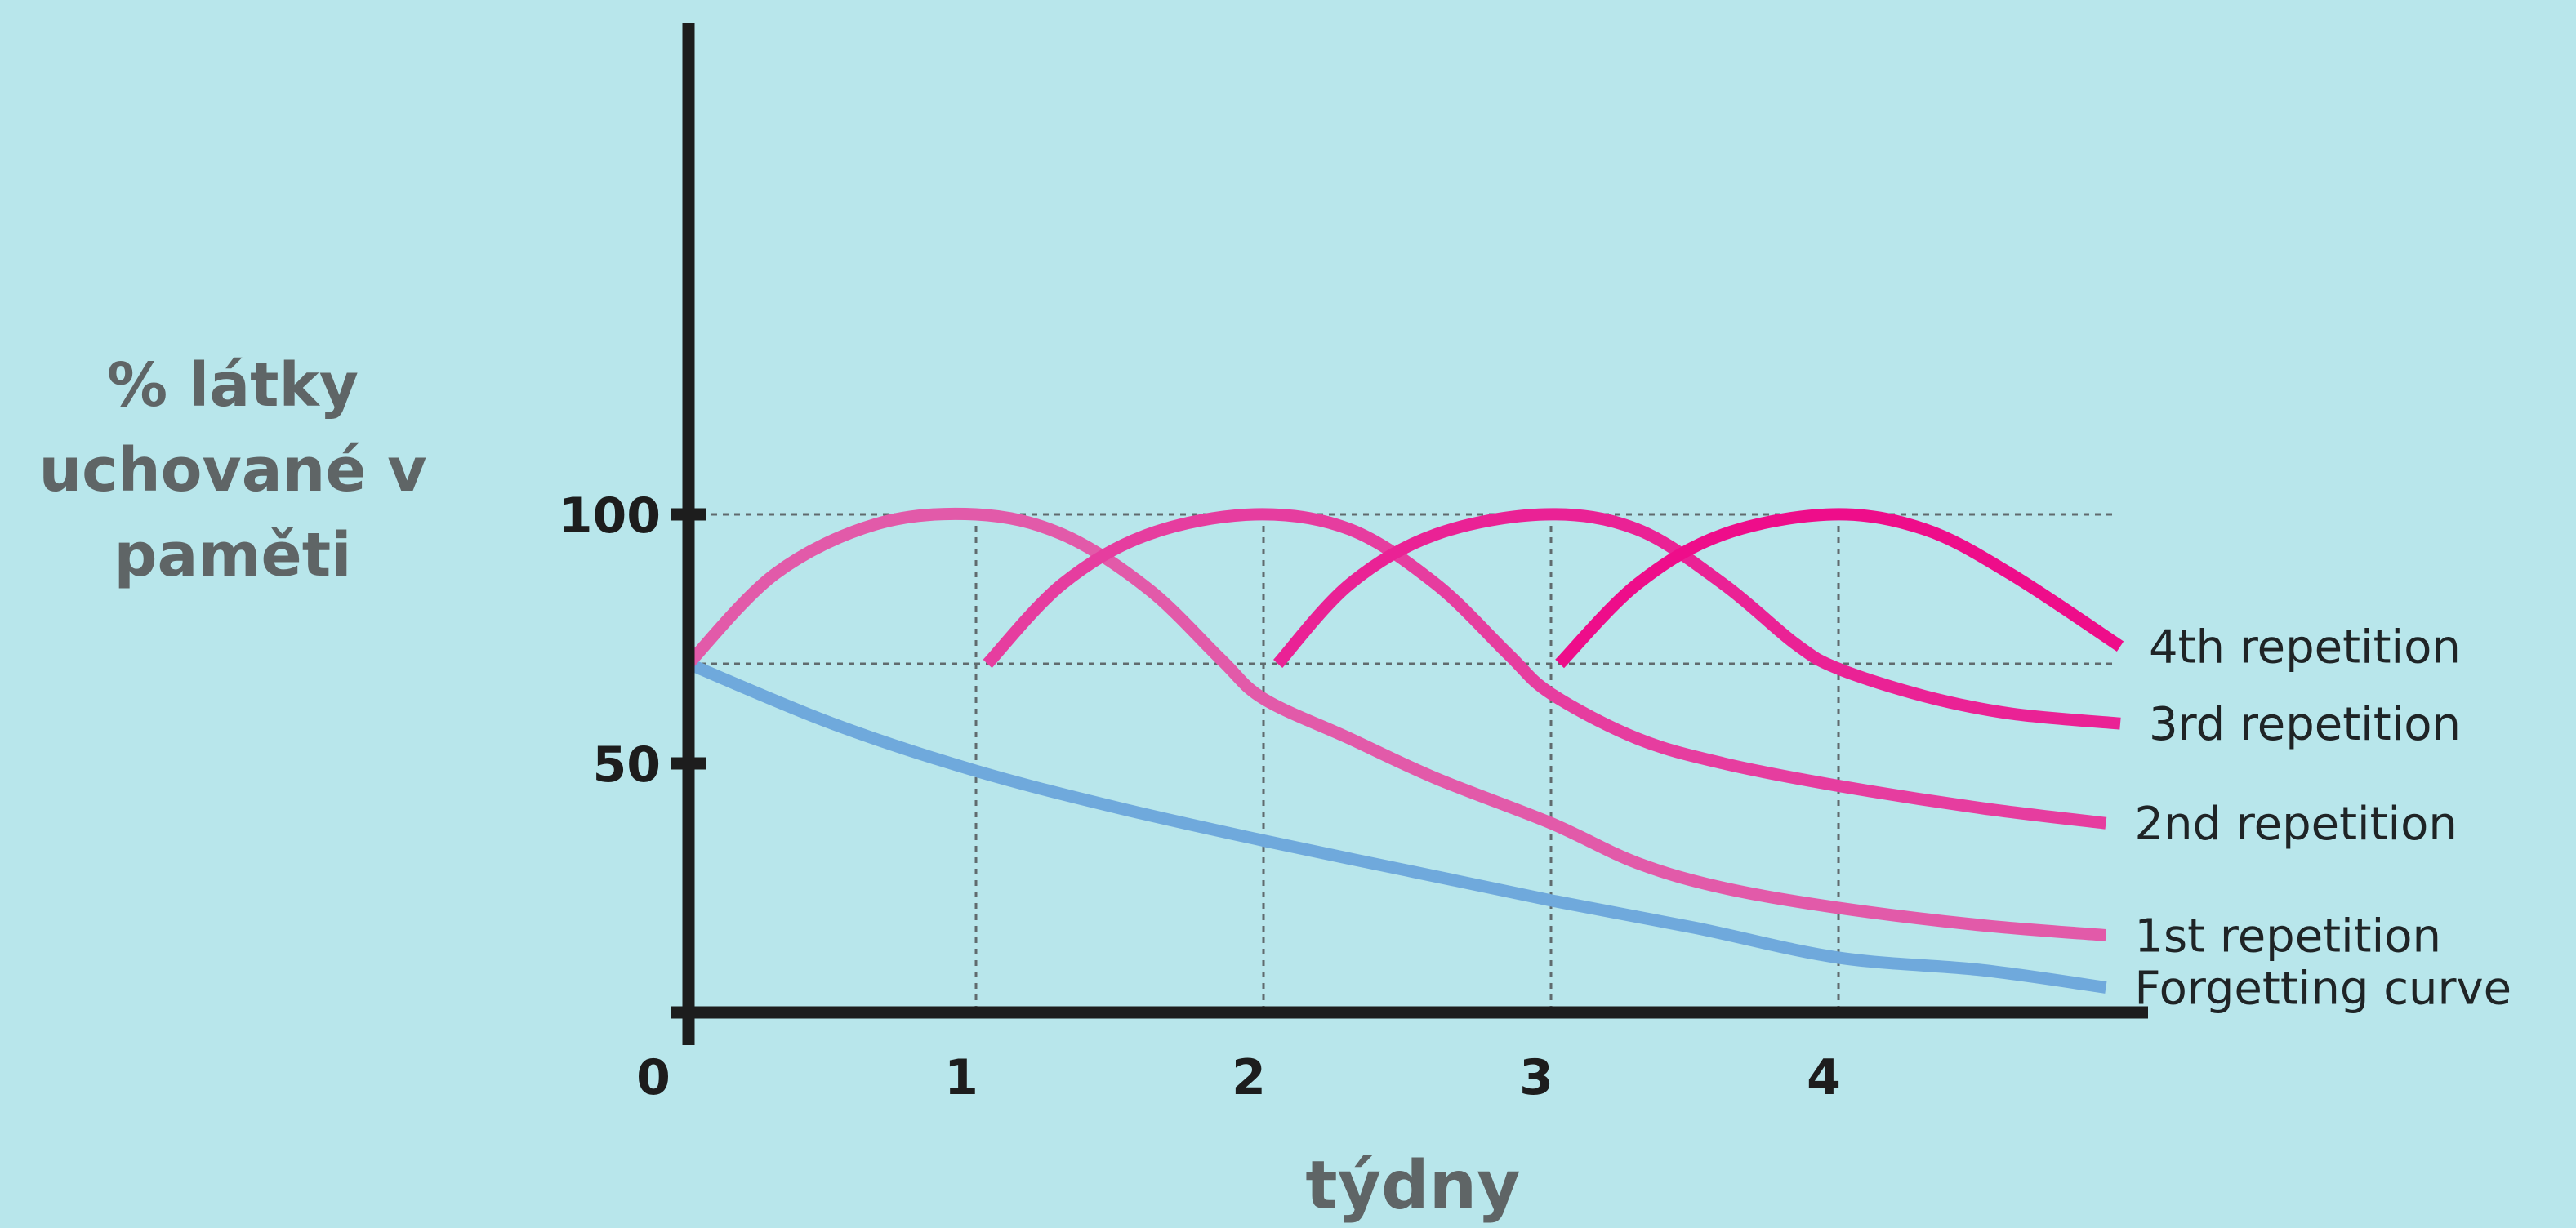 This screenshot has height=1228, width=2576. Describe the element at coordinates (2305, 725) in the screenshot. I see `series-label-3rd-repetition: 3rd repetition` at that location.